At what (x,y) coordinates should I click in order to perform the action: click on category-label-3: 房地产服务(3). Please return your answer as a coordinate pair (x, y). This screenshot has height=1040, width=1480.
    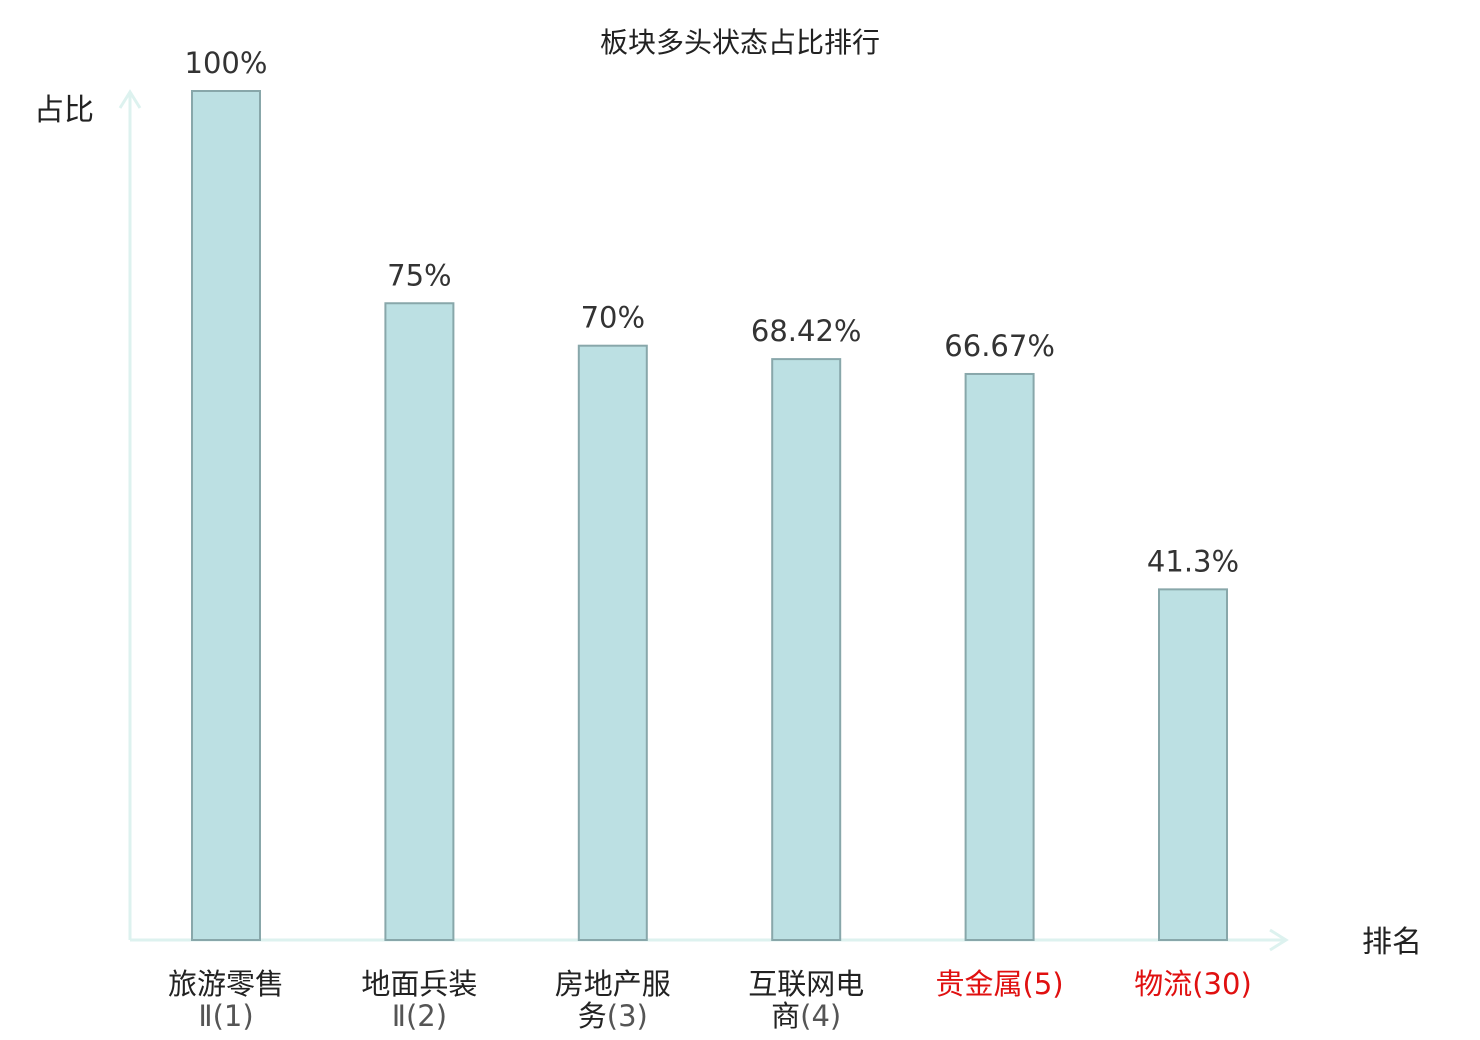
    Looking at the image, I should click on (613, 1000).